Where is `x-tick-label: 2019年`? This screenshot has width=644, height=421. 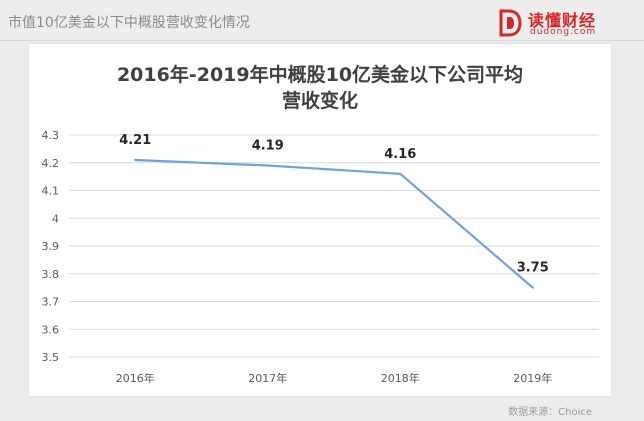
x-tick-label: 2019年 is located at coordinates (532, 378).